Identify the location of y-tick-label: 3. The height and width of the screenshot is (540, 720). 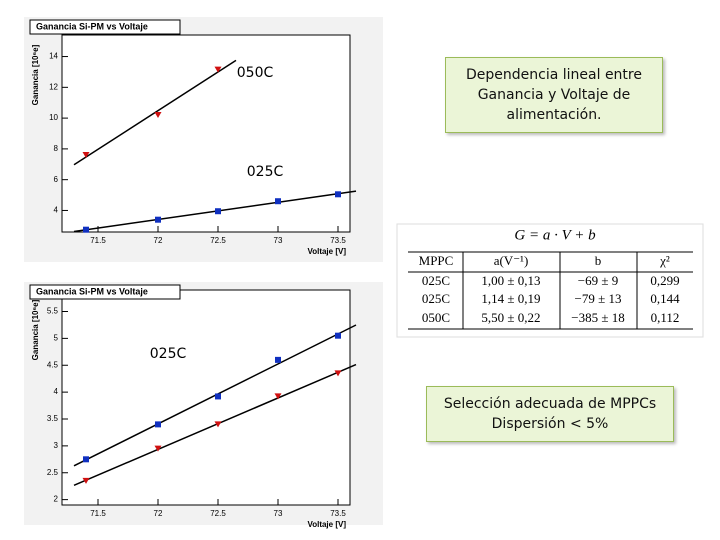
(56, 445).